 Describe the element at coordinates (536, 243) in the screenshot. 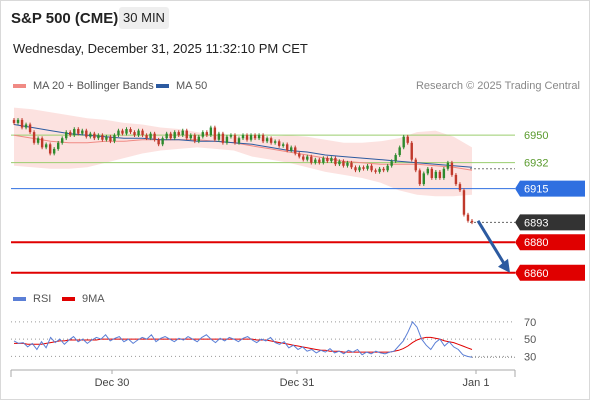

I see `level-label-6880: 6880` at that location.